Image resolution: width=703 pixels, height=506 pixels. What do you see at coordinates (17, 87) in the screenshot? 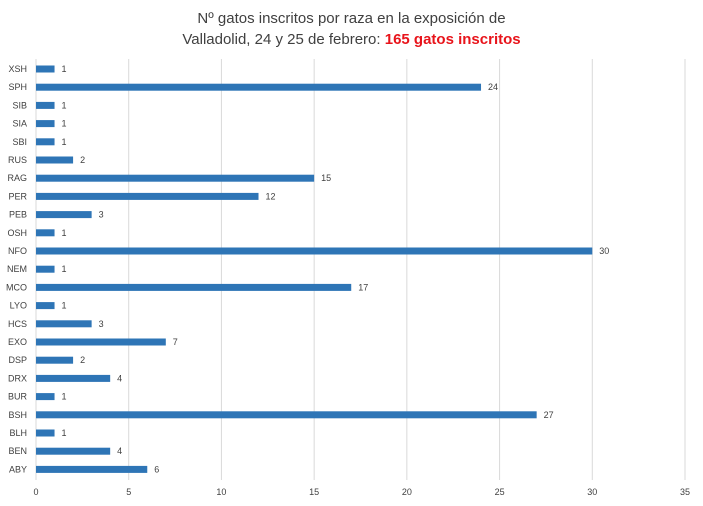
I see `category-label: SPH` at bounding box center [17, 87].